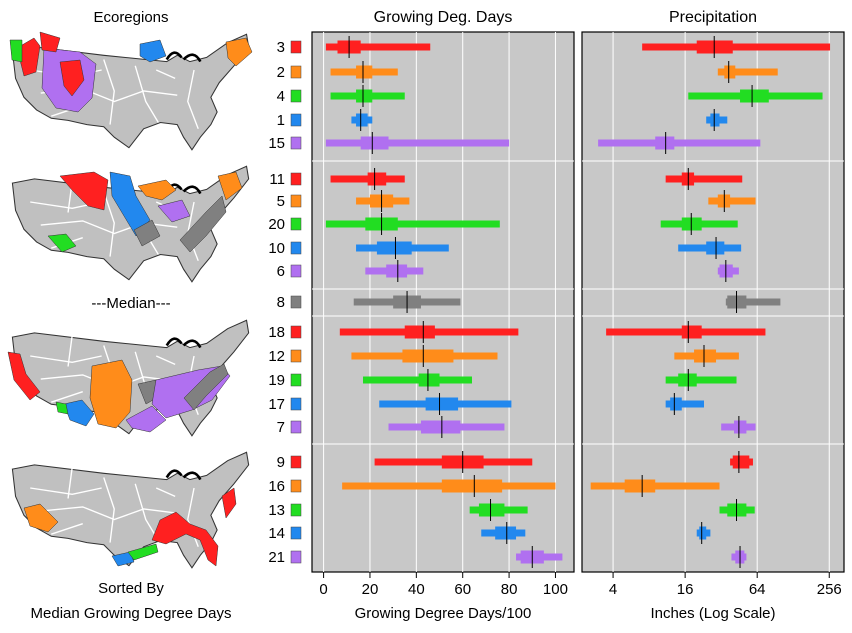 The width and height of the screenshot is (852, 633). Describe the element at coordinates (281, 72) in the screenshot. I see `row-label-2: 2` at that location.